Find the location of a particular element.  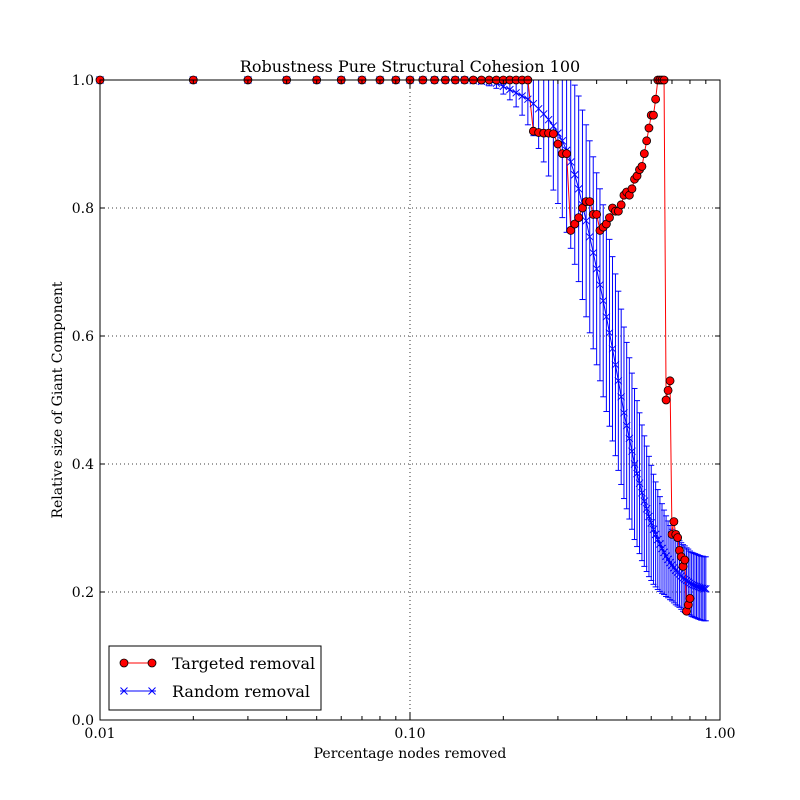

y-tick-label: 0.8 is located at coordinates (83, 209).